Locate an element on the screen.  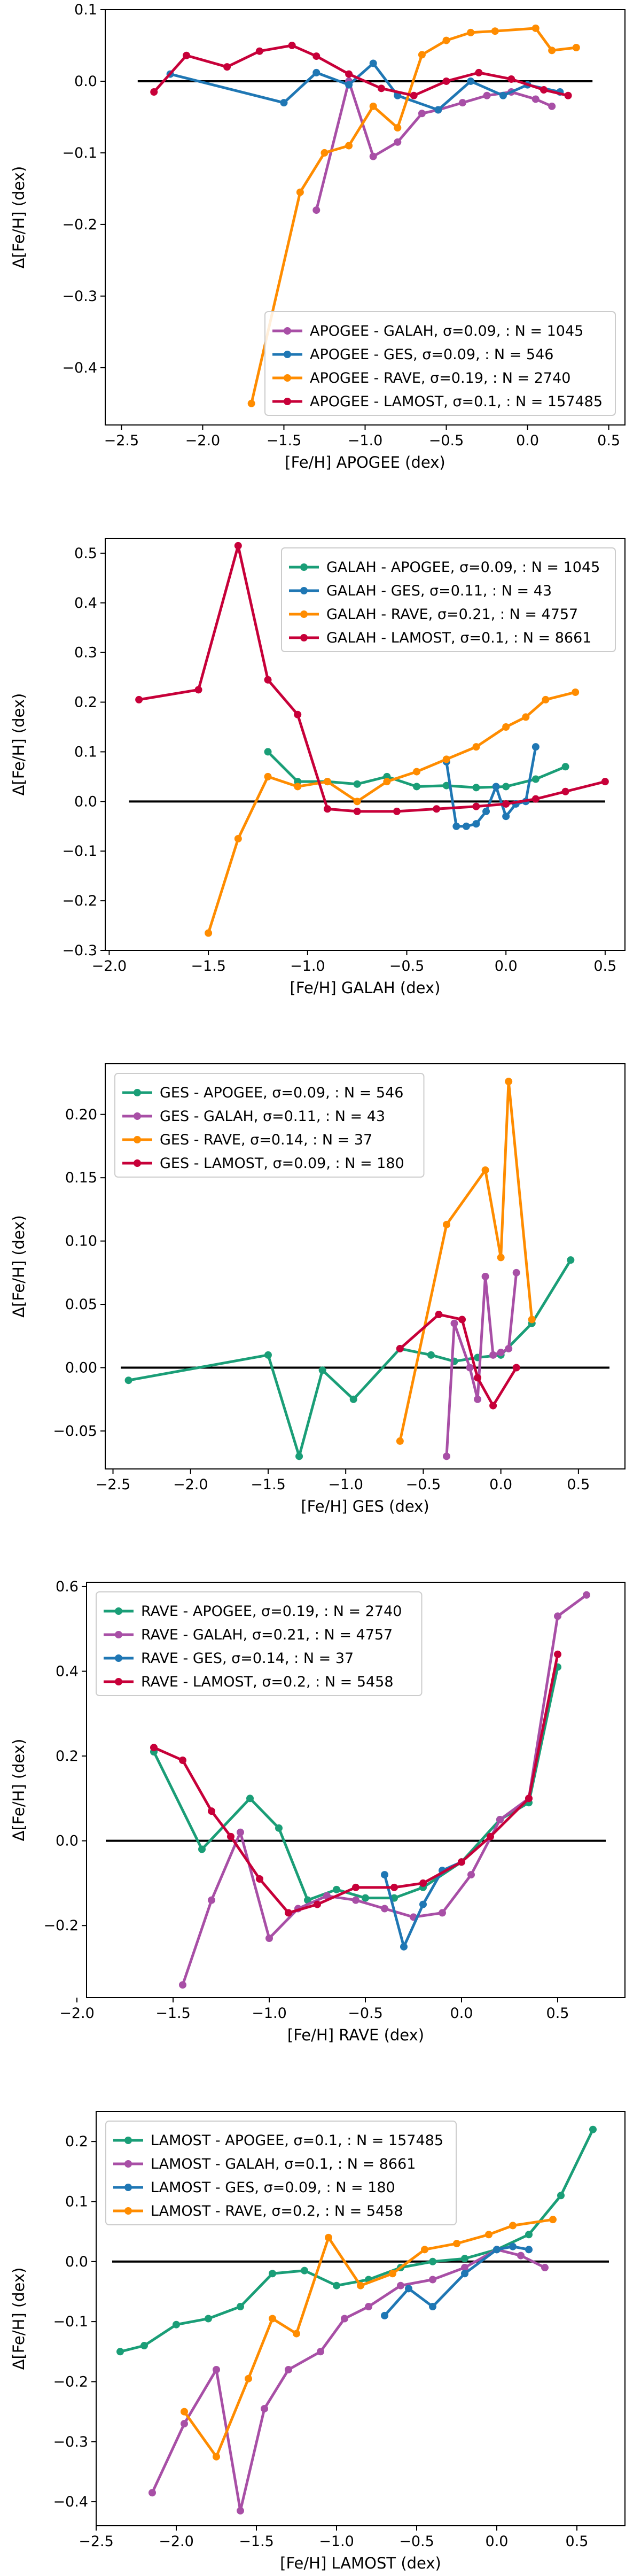
y-tick-label: −0.4 is located at coordinates (79, 368).